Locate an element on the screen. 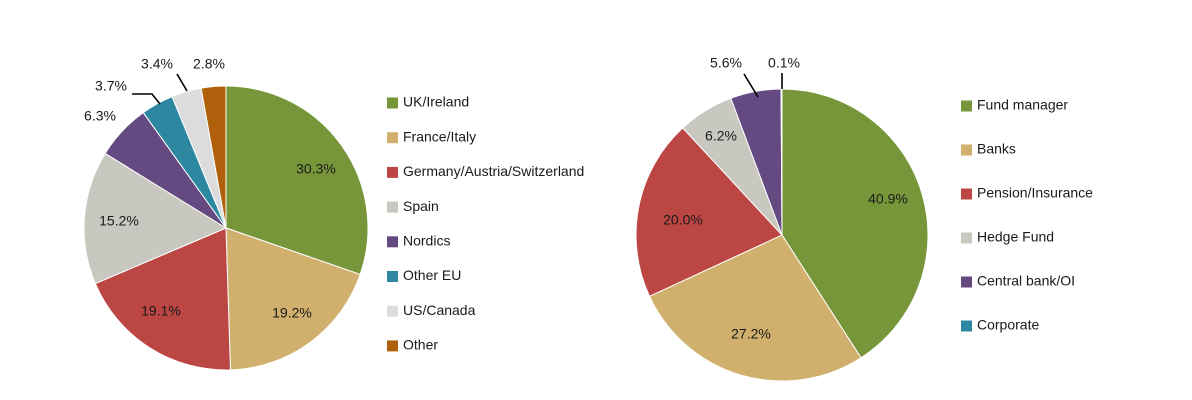 The width and height of the screenshot is (1192, 400). legend-item-fund-manager: Fund manager is located at coordinates (1014, 105).